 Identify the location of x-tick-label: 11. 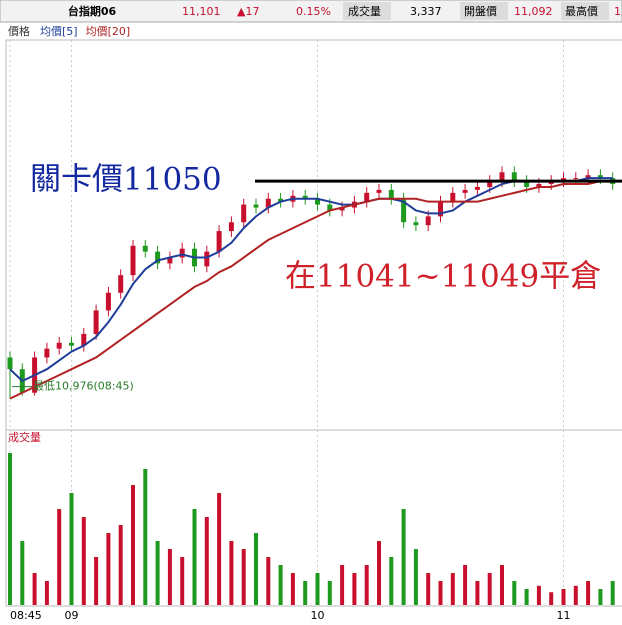
(564, 615).